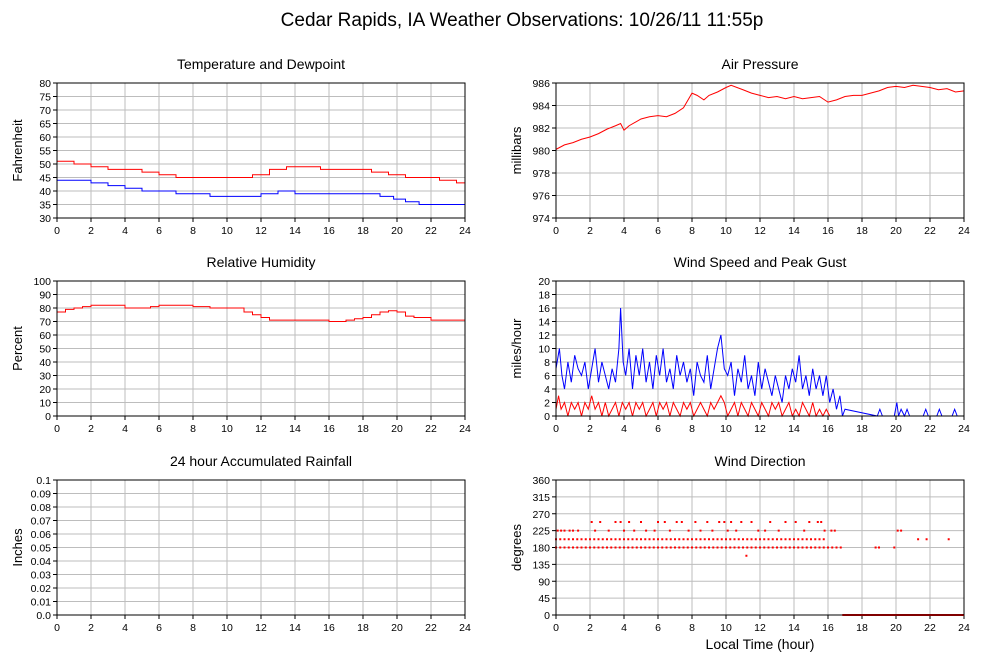 This screenshot has height=664, width=999. I want to click on y-tick-label: 90, so click(45, 296).